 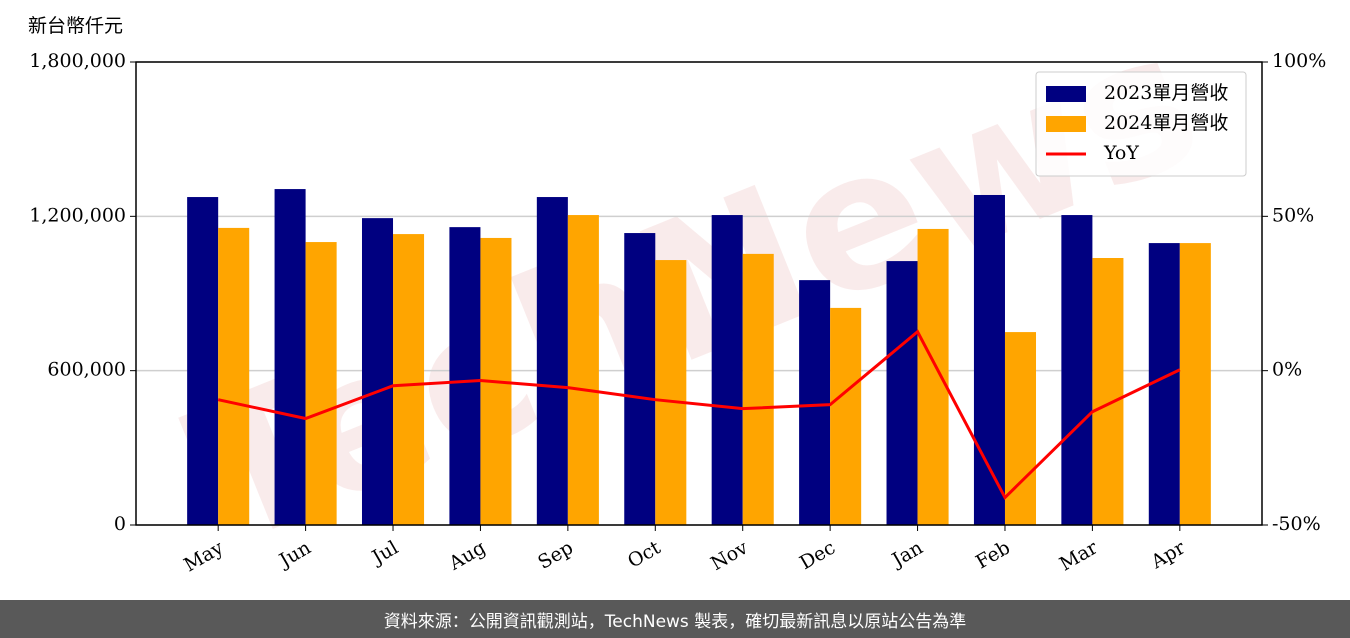 I want to click on x-tick-label: Nov, so click(x=729, y=555).